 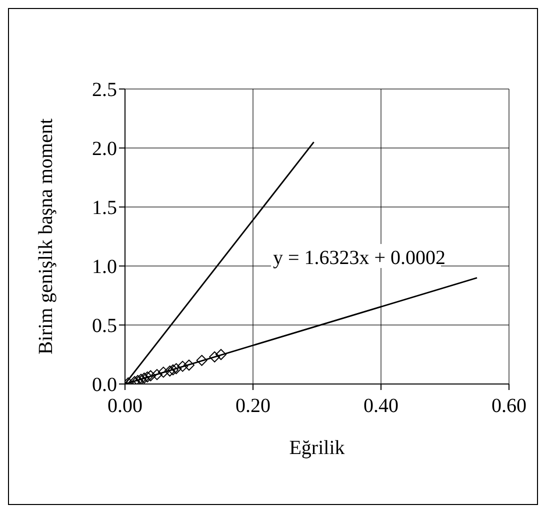 What do you see at coordinates (46, 236) in the screenshot?
I see `y-axis-title: Birim genişlik başna moment` at bounding box center [46, 236].